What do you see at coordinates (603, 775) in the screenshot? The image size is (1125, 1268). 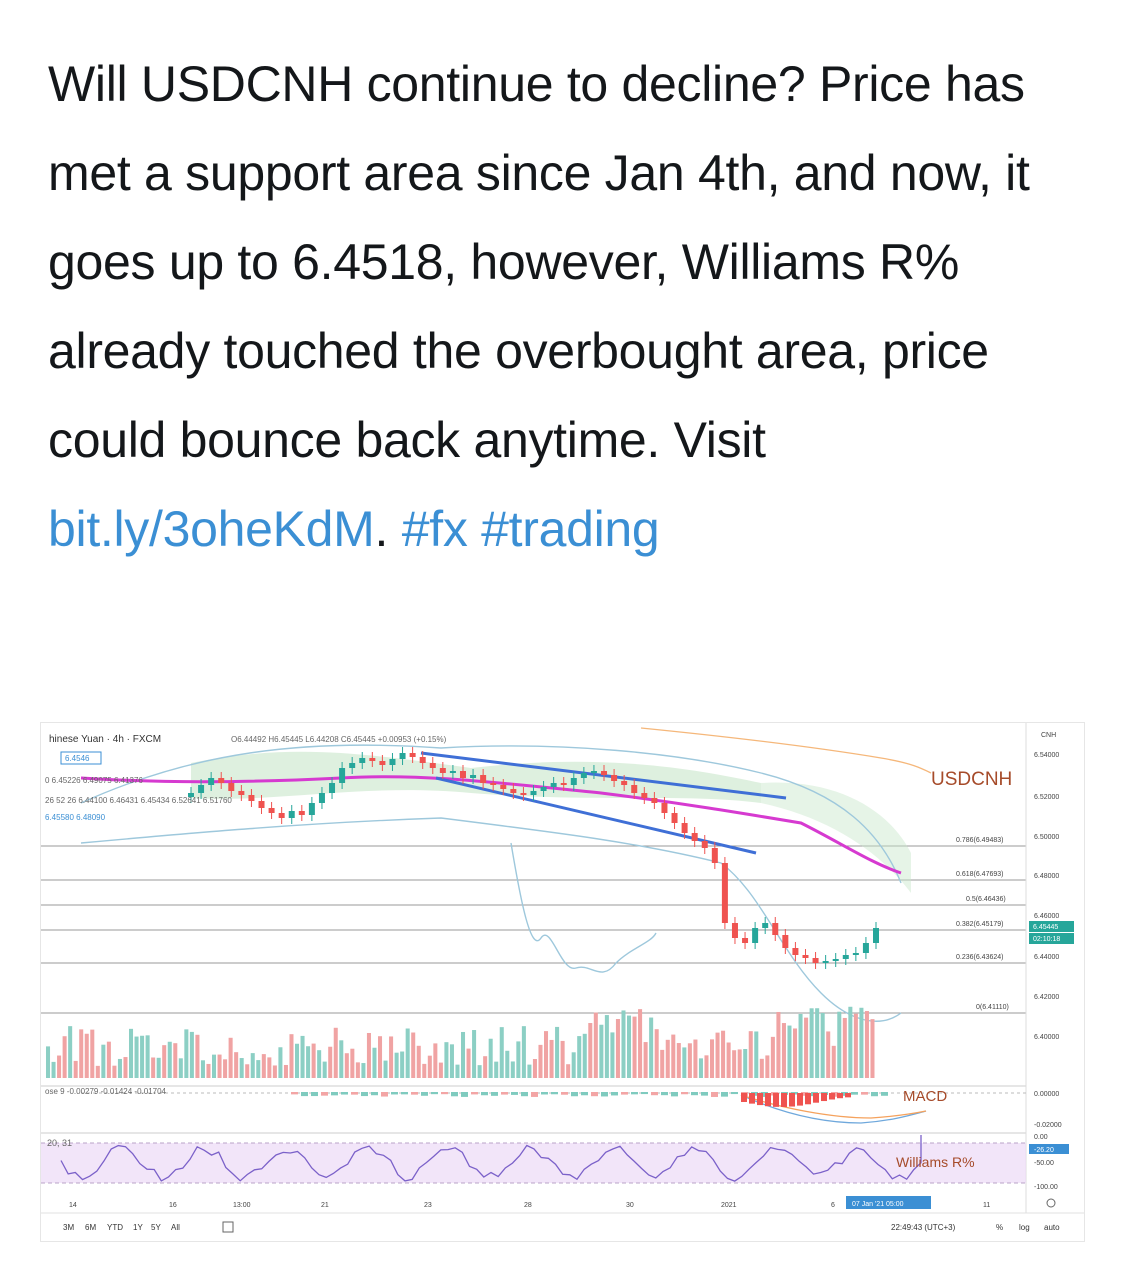 I see `trendline-upper` at bounding box center [603, 775].